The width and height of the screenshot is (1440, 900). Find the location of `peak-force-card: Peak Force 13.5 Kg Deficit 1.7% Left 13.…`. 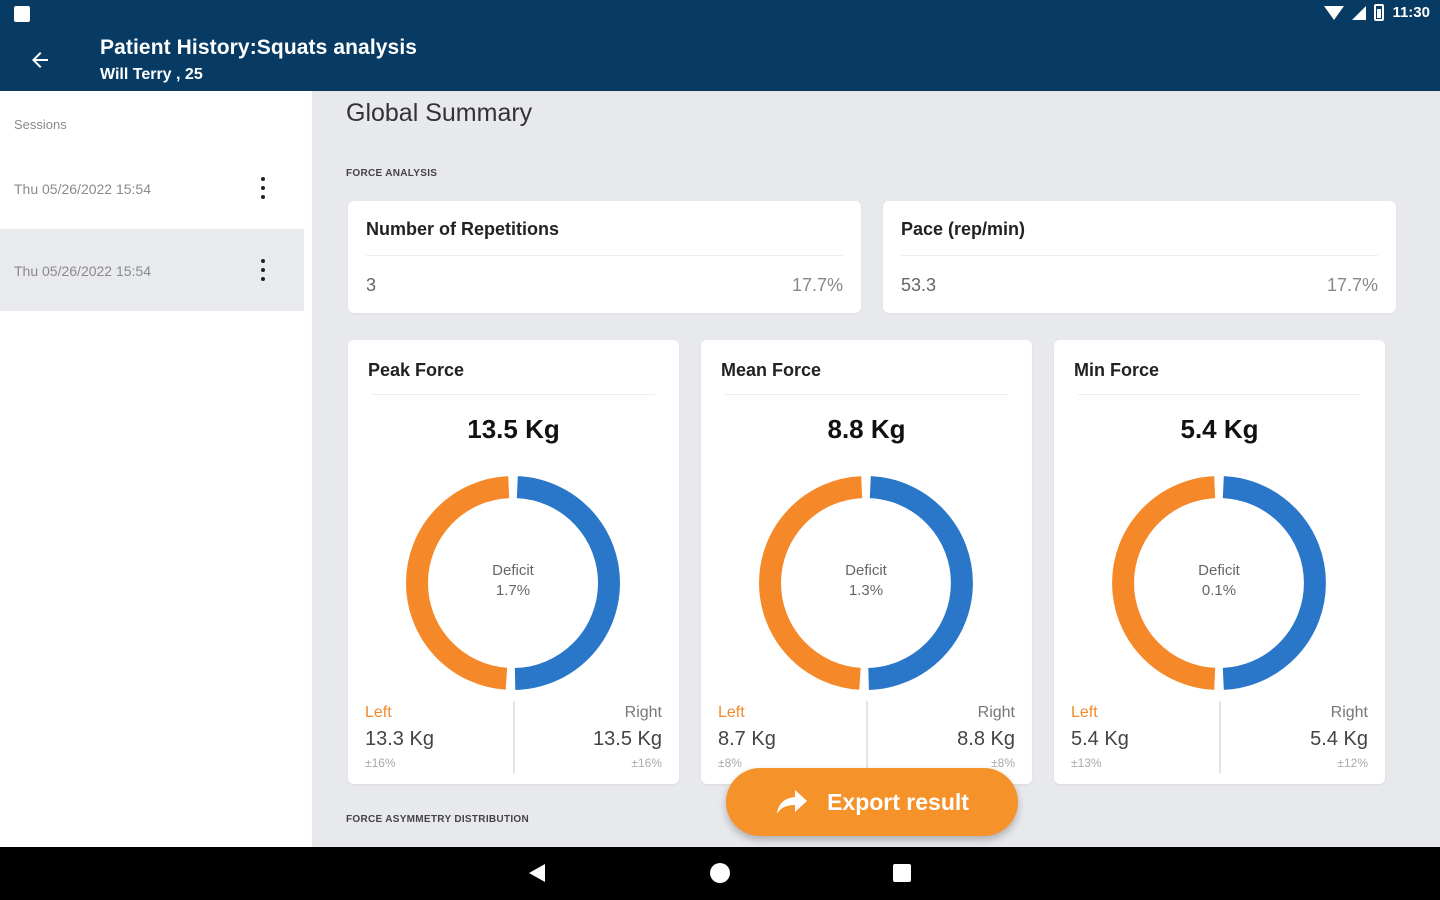

peak-force-card: Peak Force 13.5 Kg Deficit 1.7% Left 13.… is located at coordinates (513, 562).